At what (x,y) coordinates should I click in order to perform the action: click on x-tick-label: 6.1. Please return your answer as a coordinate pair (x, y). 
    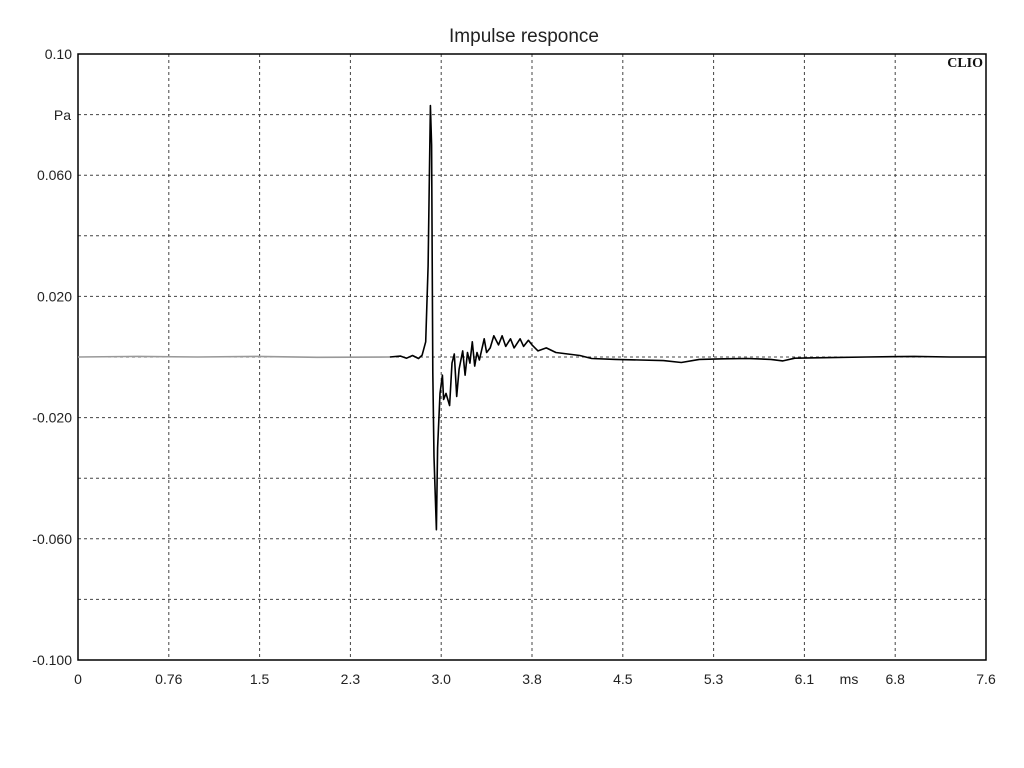
    Looking at the image, I should click on (805, 679).